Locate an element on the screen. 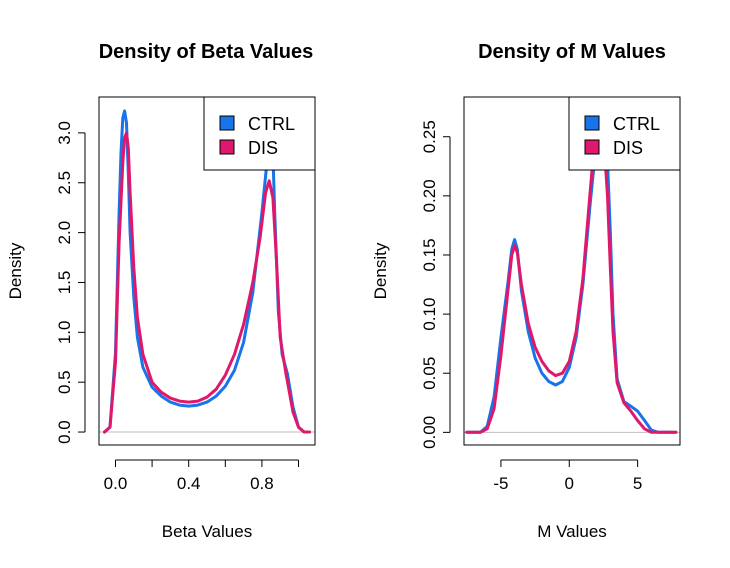 The height and width of the screenshot is (568, 730). y-tick-label: 0.0 is located at coordinates (64, 432).